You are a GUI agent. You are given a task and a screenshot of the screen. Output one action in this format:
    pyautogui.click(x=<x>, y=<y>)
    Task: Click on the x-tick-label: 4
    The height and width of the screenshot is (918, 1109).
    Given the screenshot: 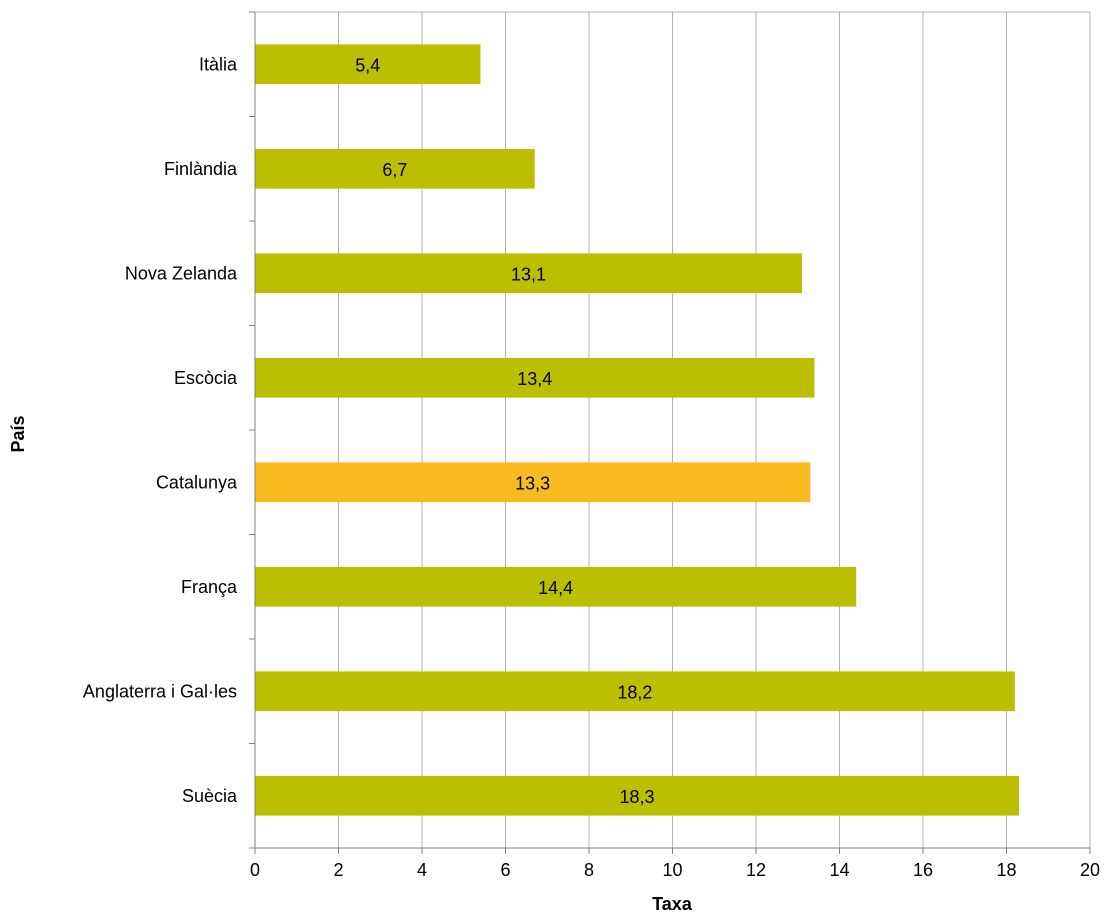 What is the action you would take?
    pyautogui.click(x=422, y=870)
    